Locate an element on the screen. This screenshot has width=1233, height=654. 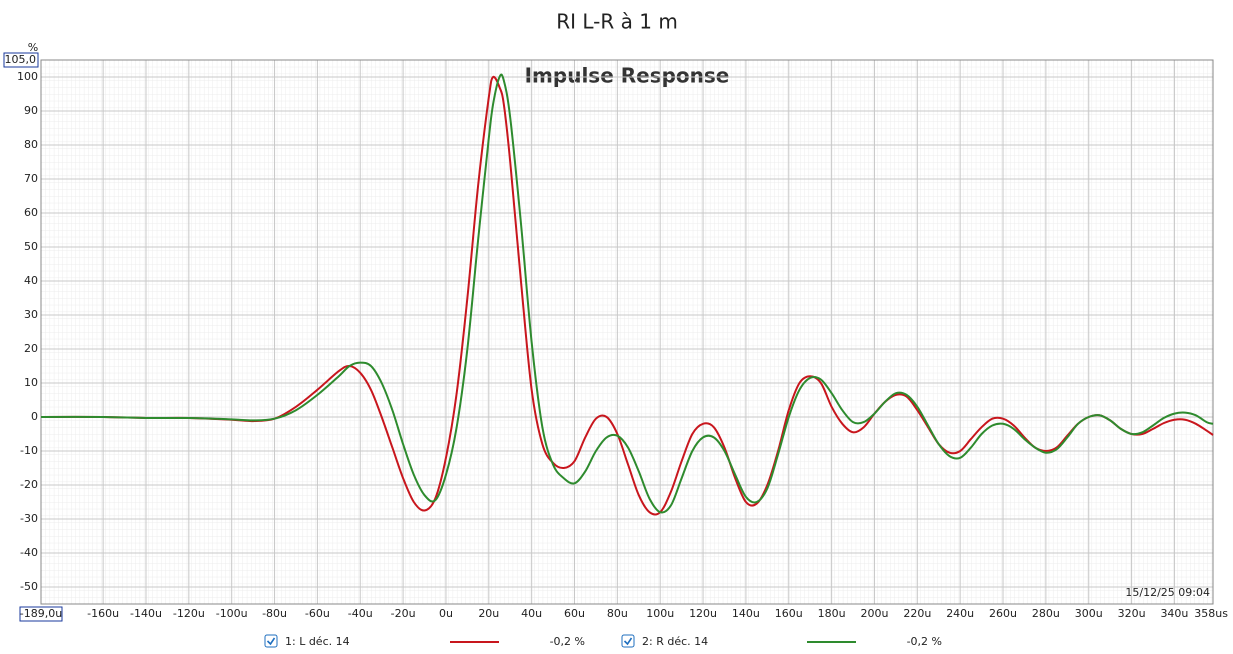
x-tick-label: -140u is located at coordinates (146, 613).